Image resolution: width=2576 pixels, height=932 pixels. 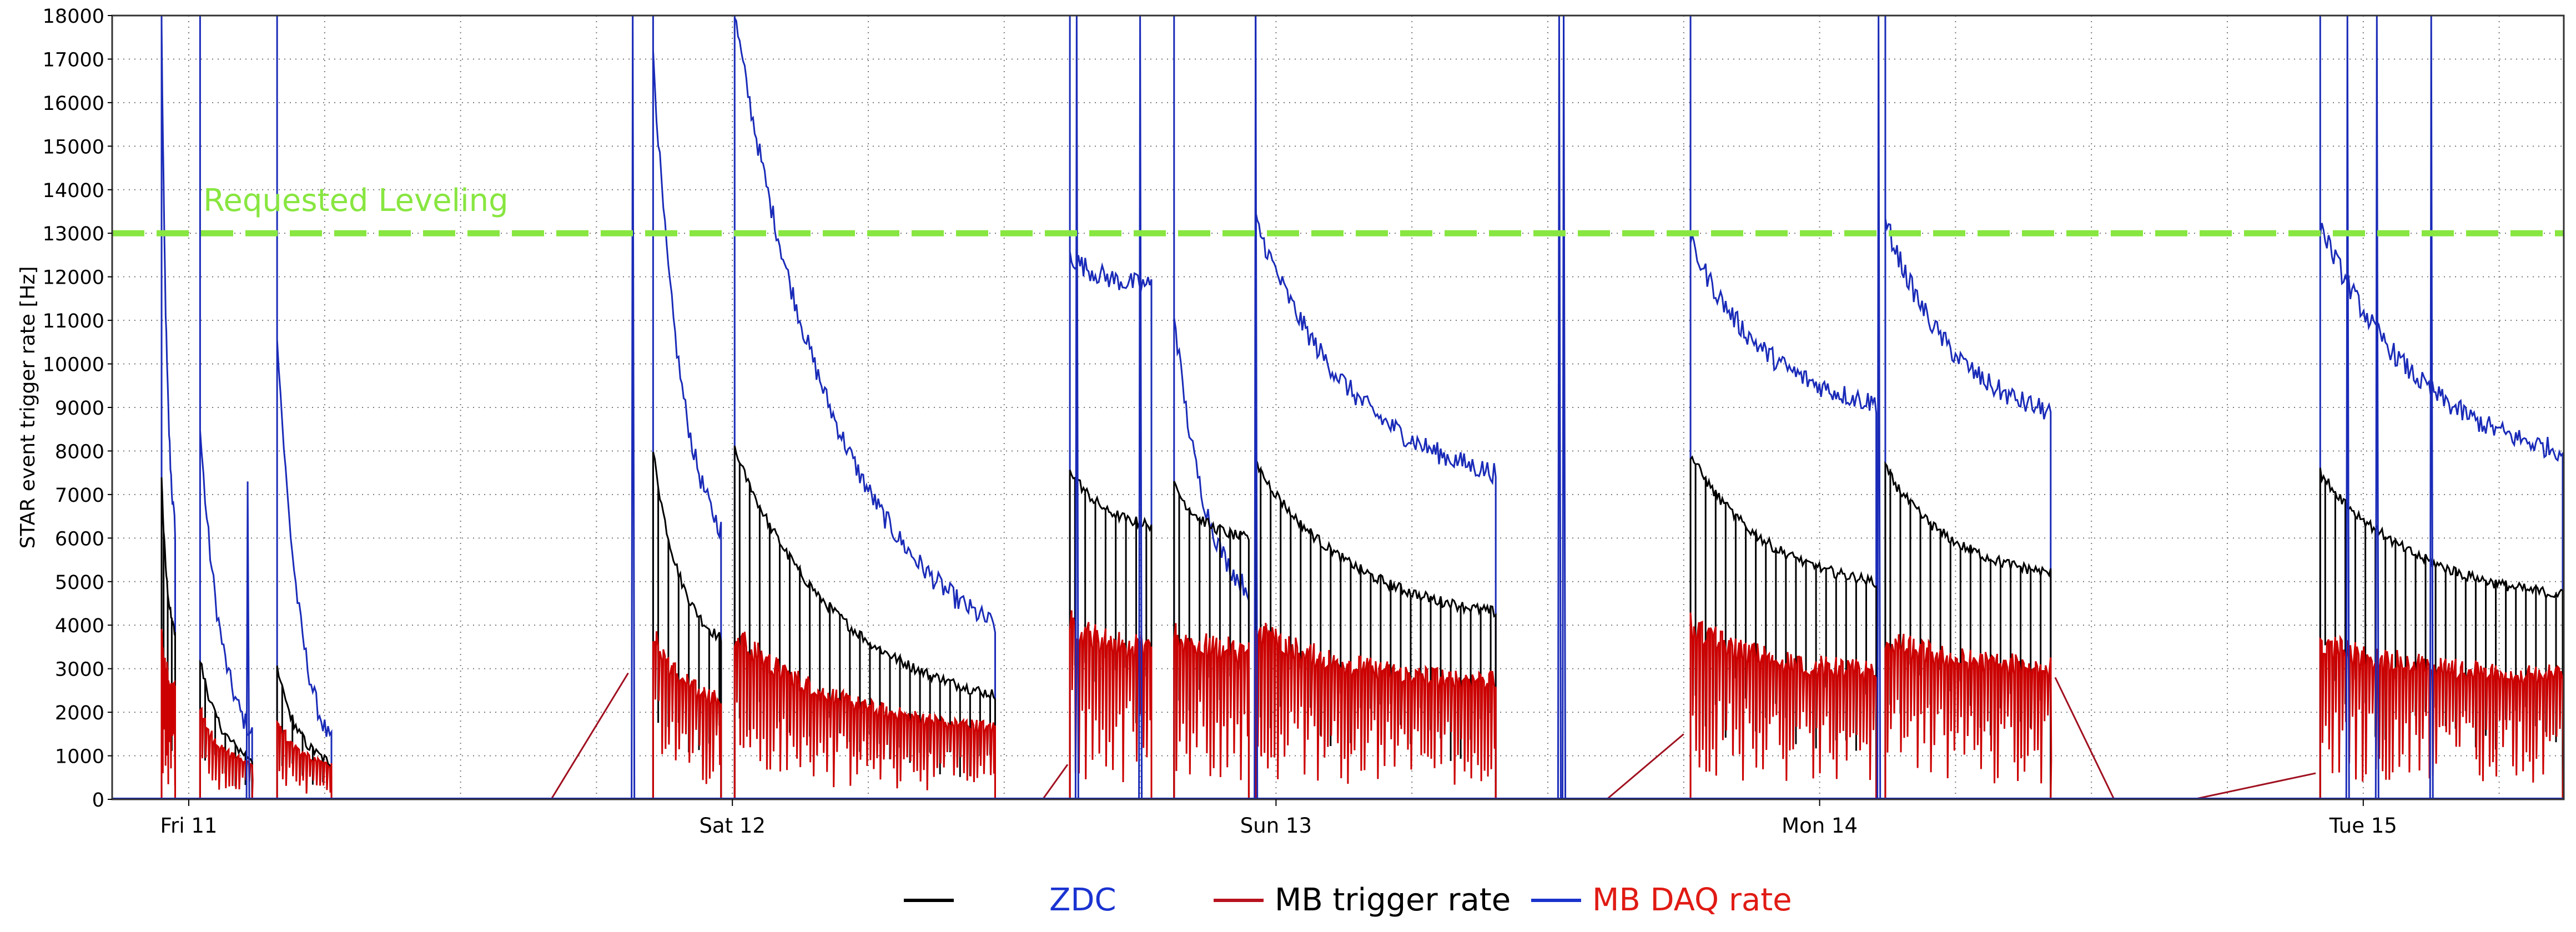 I want to click on y-tick-label: 3000, so click(x=79, y=670).